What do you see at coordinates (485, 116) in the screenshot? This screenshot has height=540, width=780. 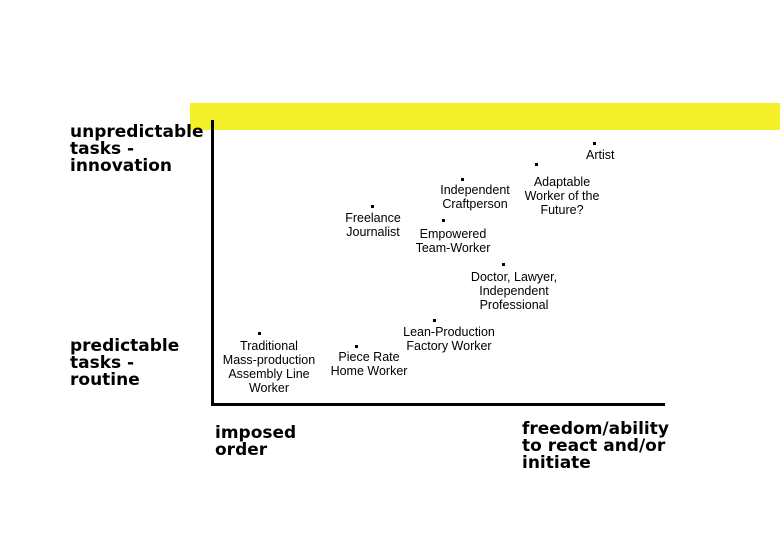 I see `highlight-stripe` at bounding box center [485, 116].